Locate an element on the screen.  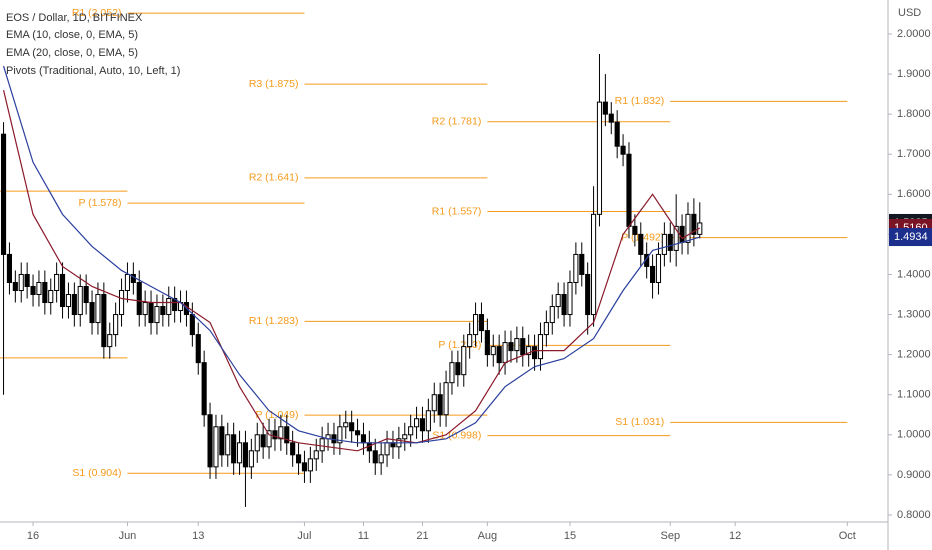
legend-title: EOS / Dollar, 1D, BITFINEX is located at coordinates (74, 18).